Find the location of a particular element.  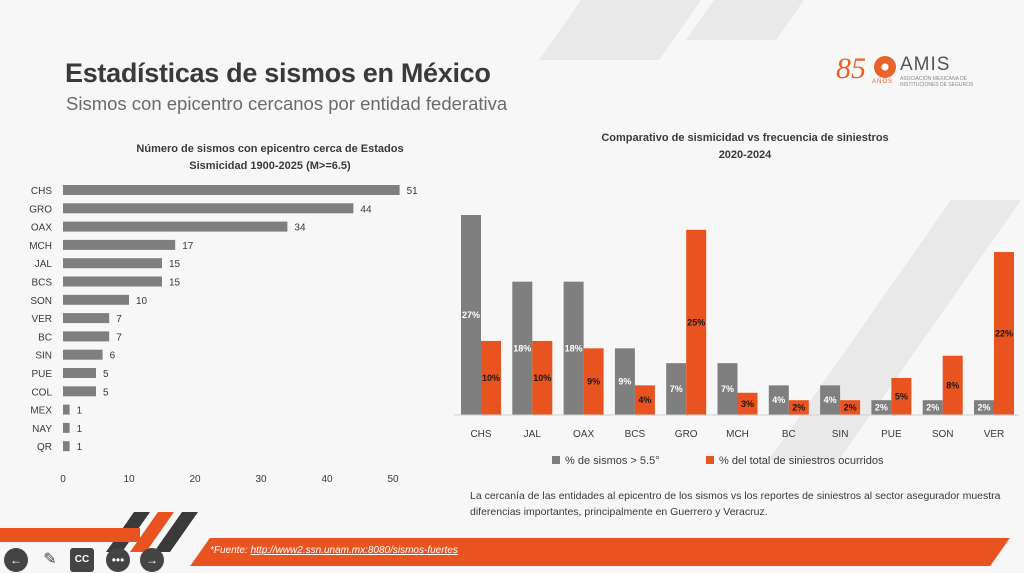

category-label: SON is located at coordinates (41, 301).